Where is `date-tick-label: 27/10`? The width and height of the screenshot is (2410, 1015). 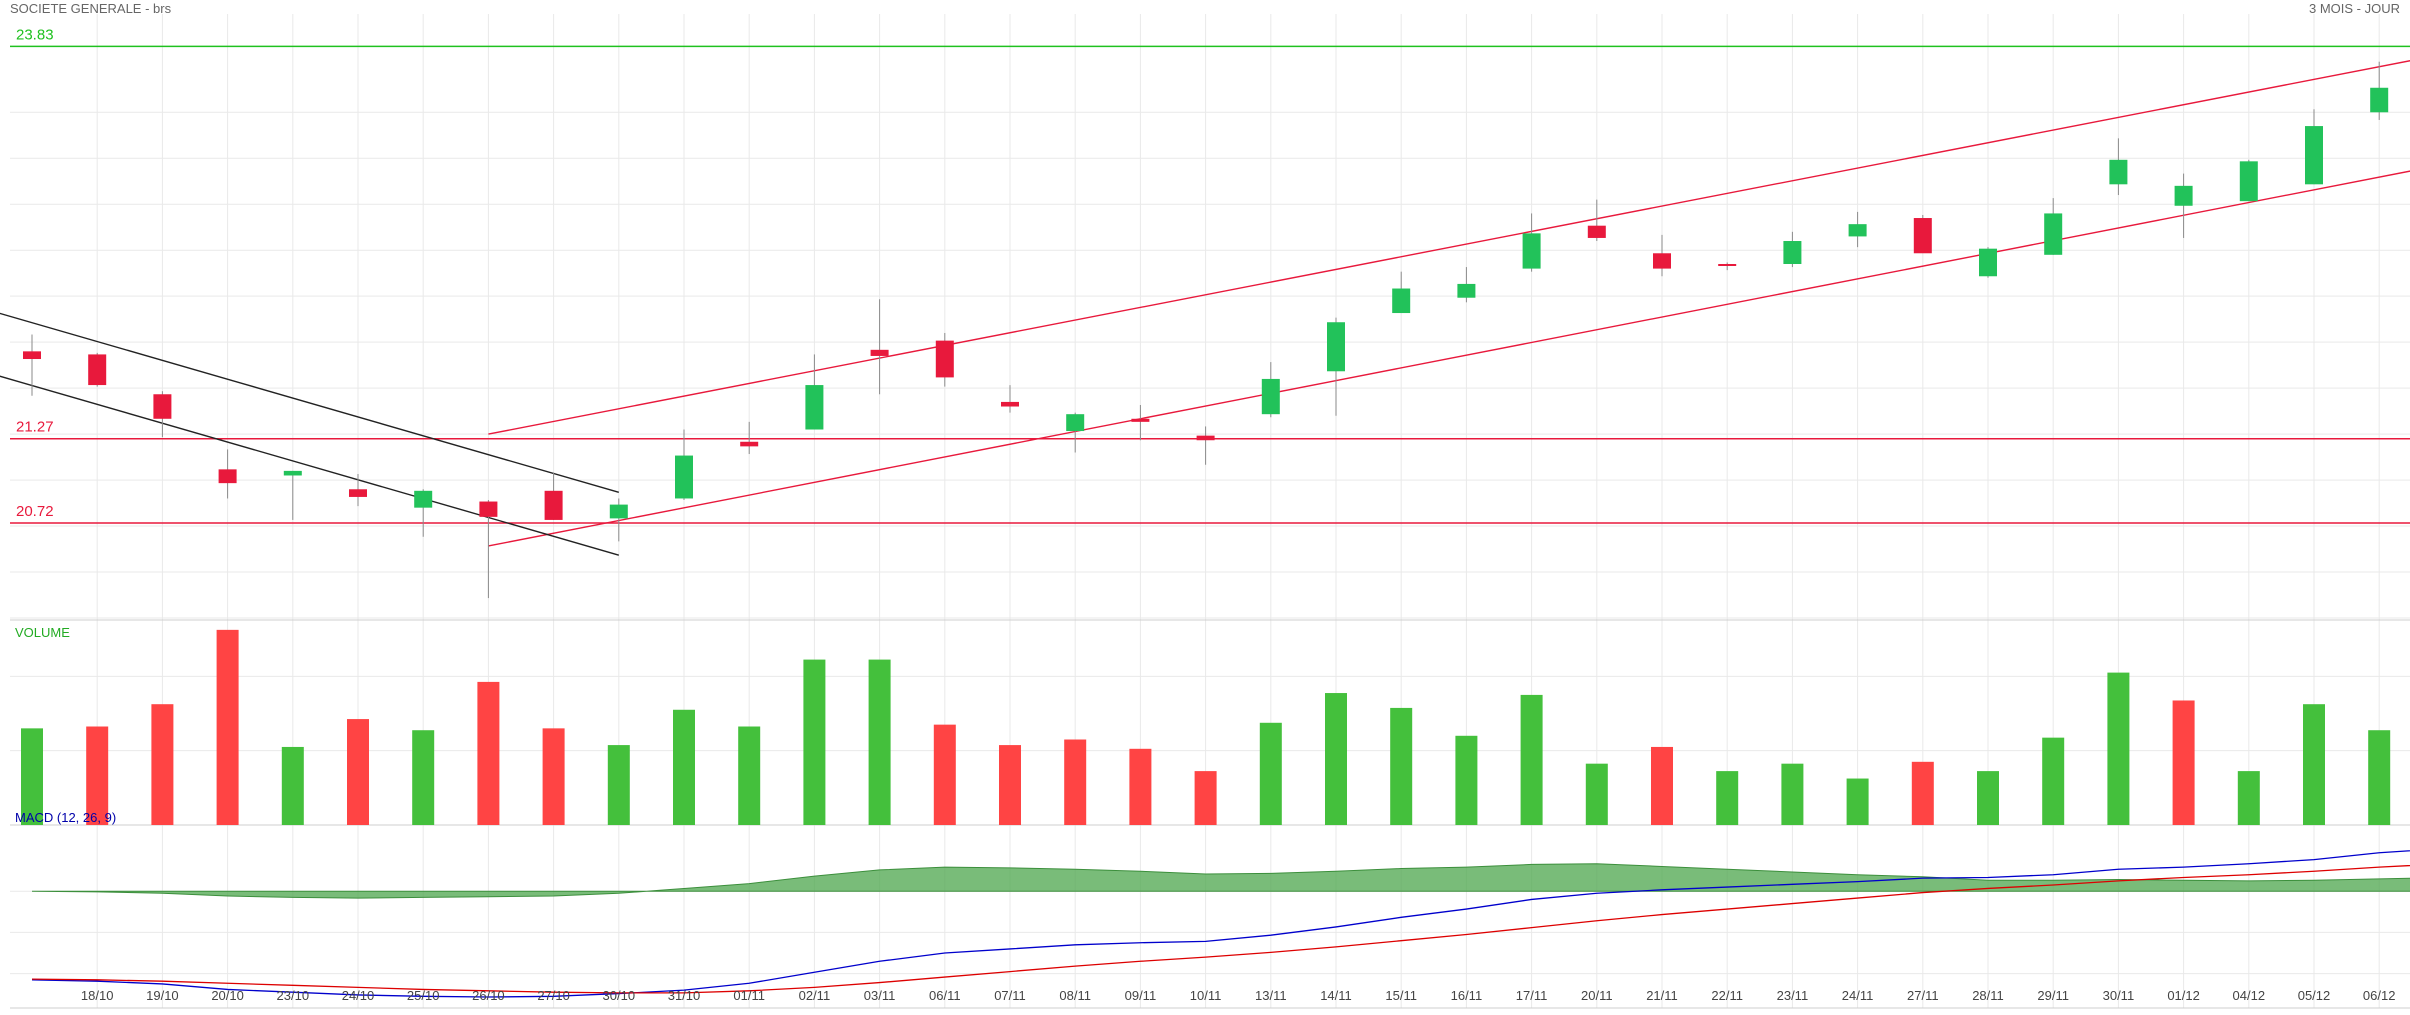 date-tick-label: 27/10 is located at coordinates (553, 995).